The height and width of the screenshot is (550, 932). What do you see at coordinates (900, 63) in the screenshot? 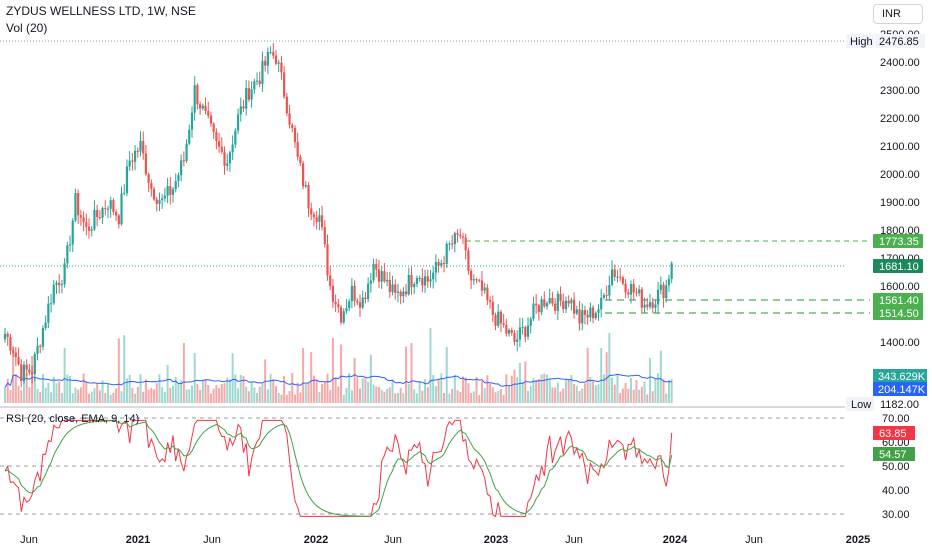
I see `price-tick-label: 2400.00` at bounding box center [900, 63].